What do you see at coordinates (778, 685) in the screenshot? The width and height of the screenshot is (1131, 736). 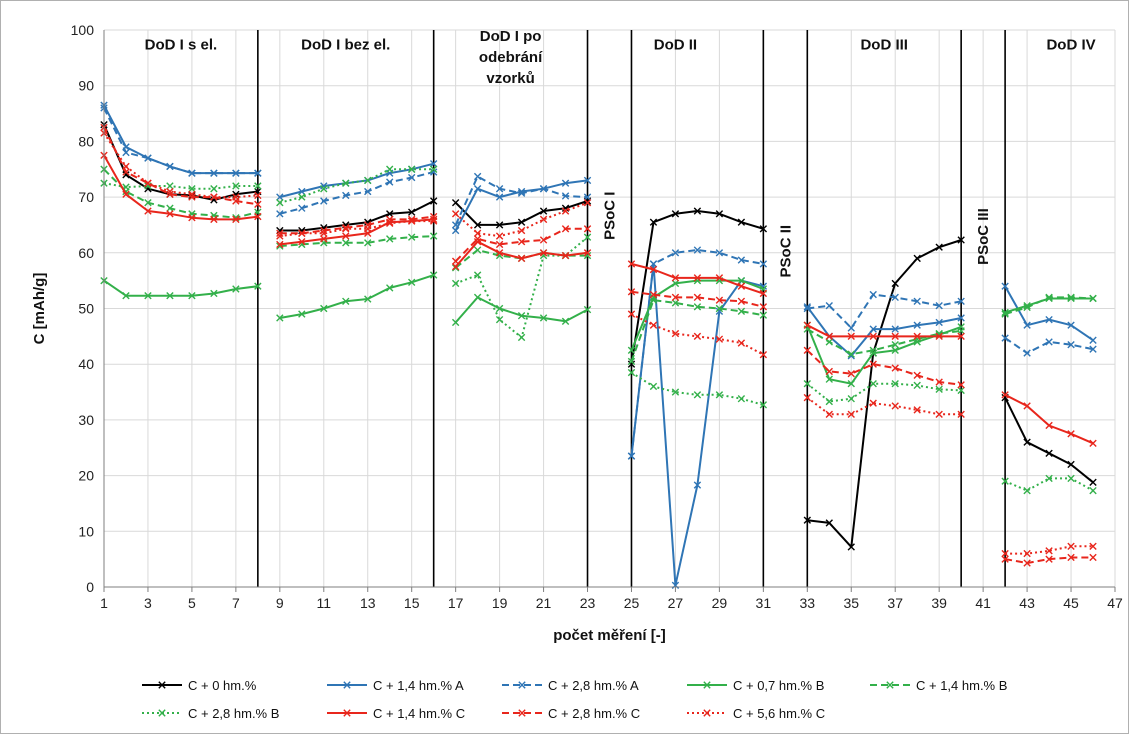 I see `legend-label: C + 0,7 hm.% B` at bounding box center [778, 685].